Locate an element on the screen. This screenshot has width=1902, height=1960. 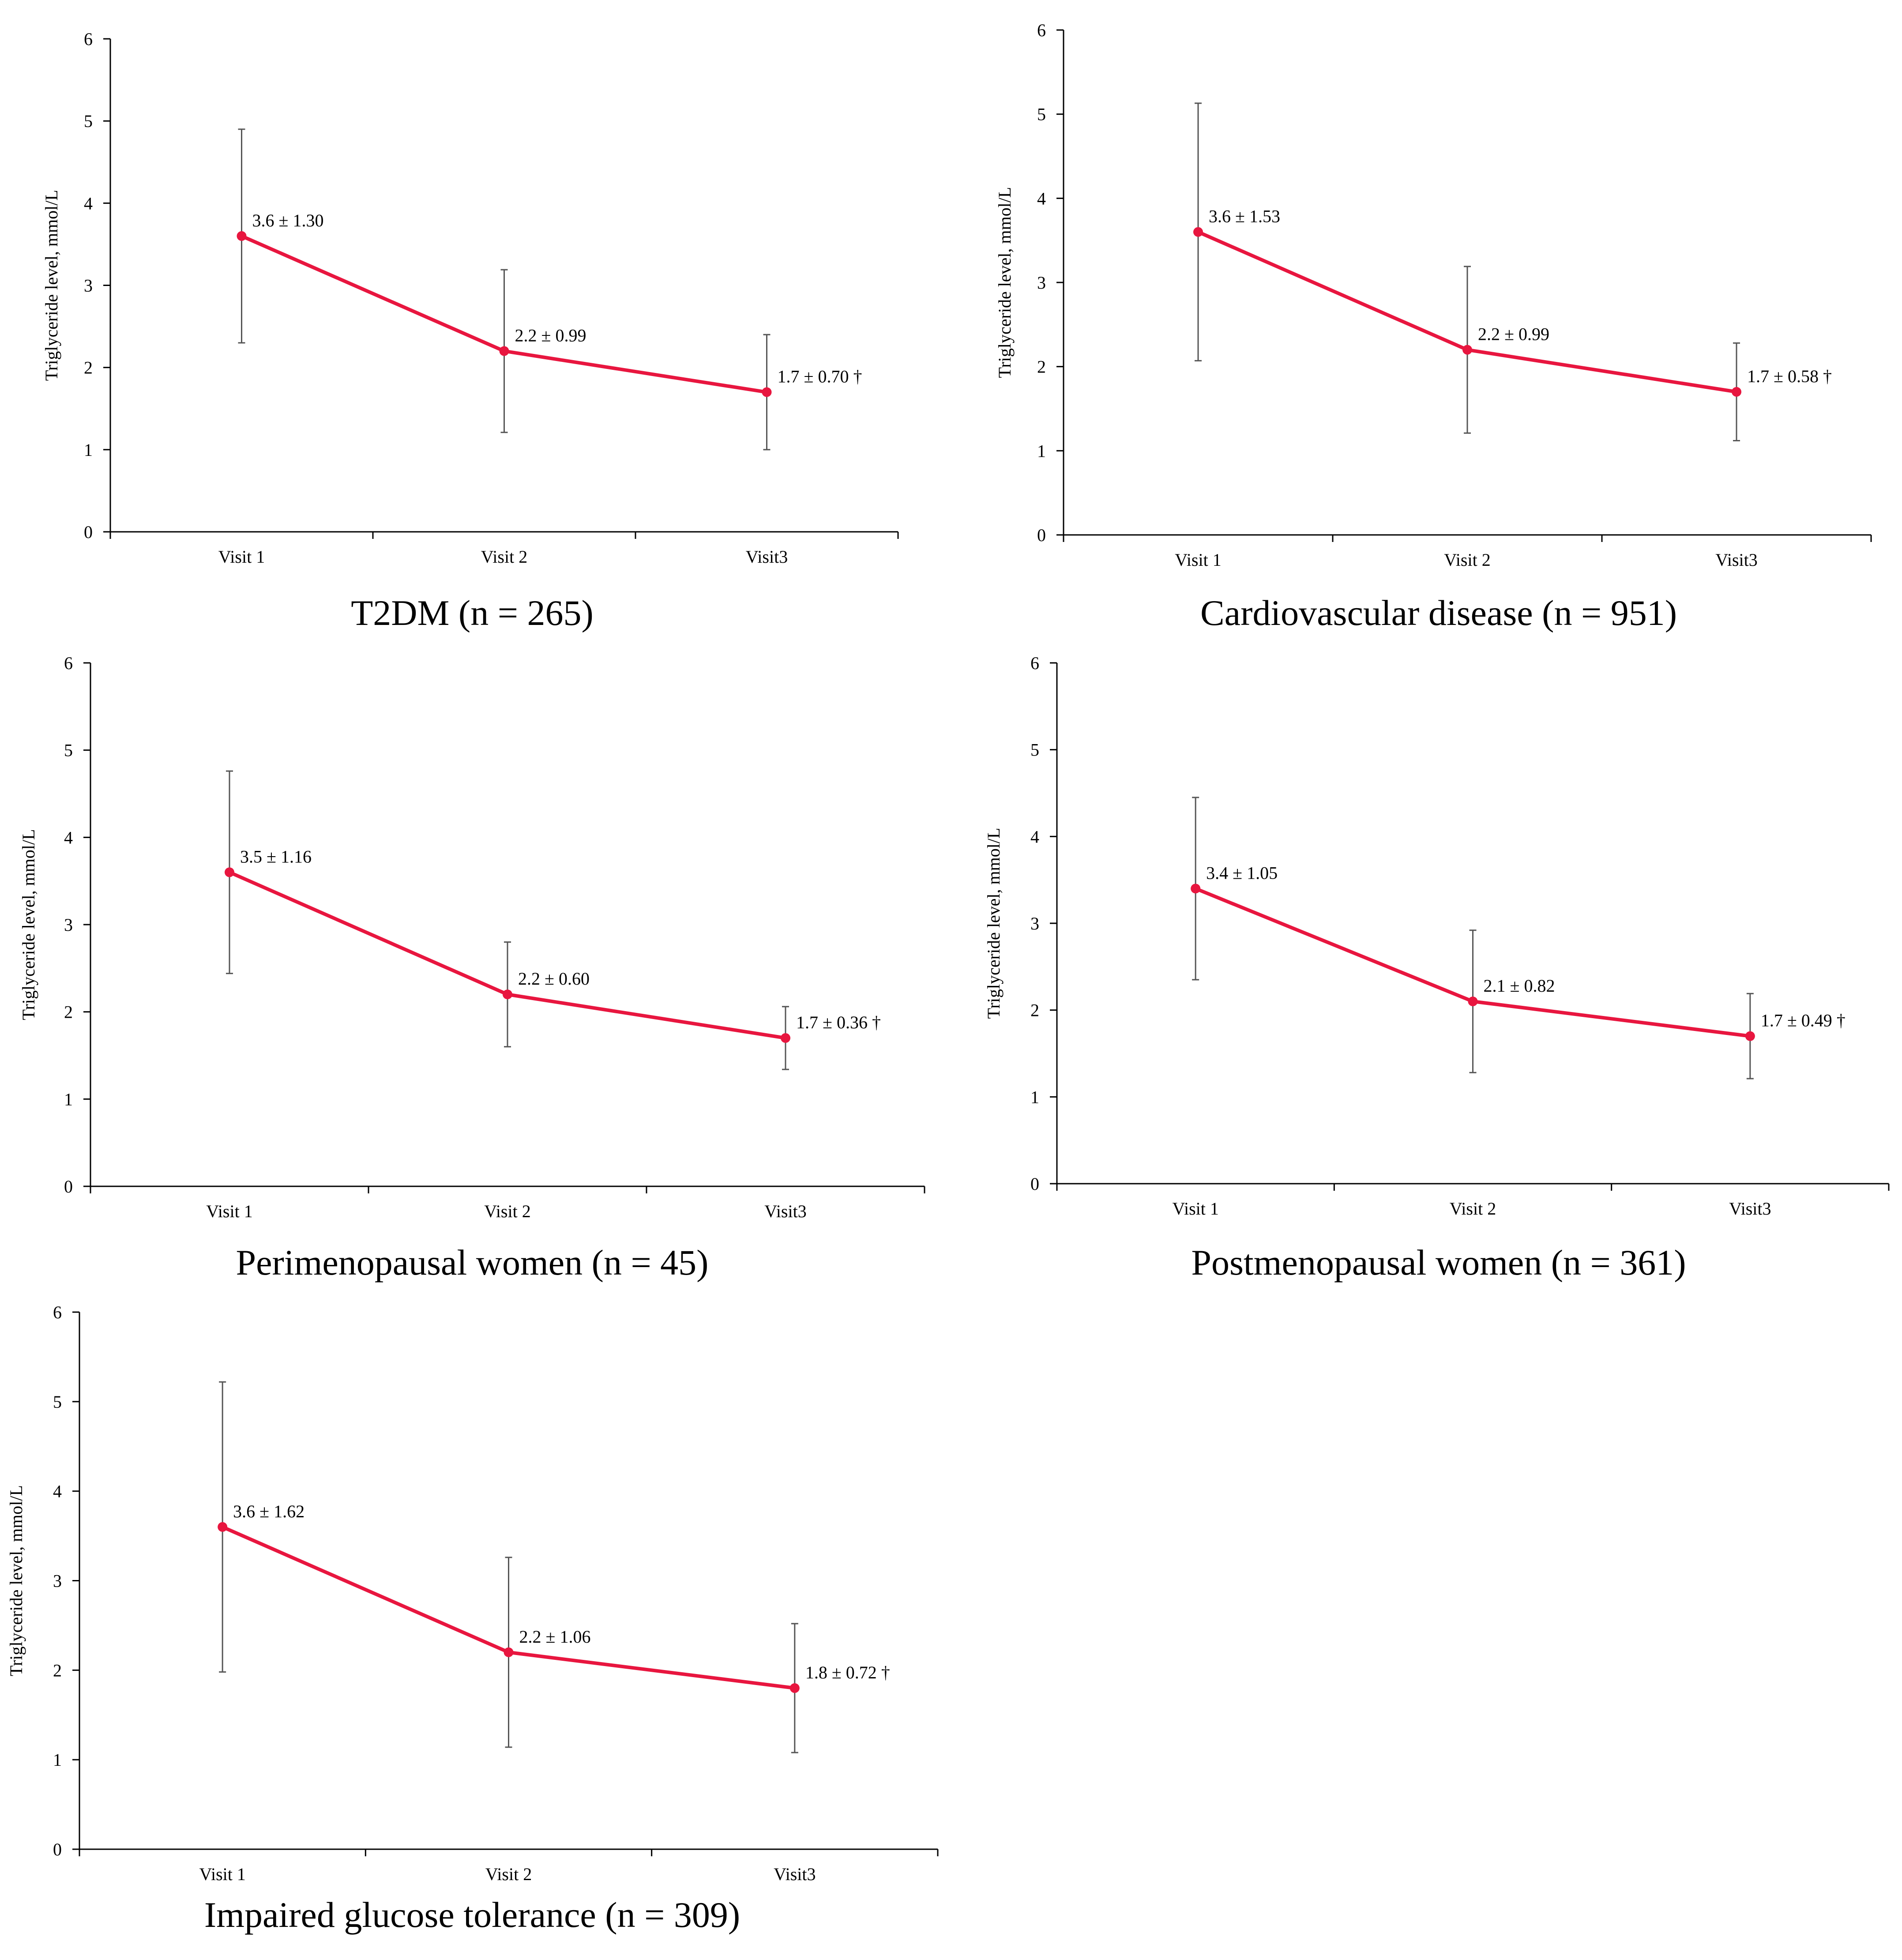
data-label: 3.6 ± 1.30 is located at coordinates (288, 220).